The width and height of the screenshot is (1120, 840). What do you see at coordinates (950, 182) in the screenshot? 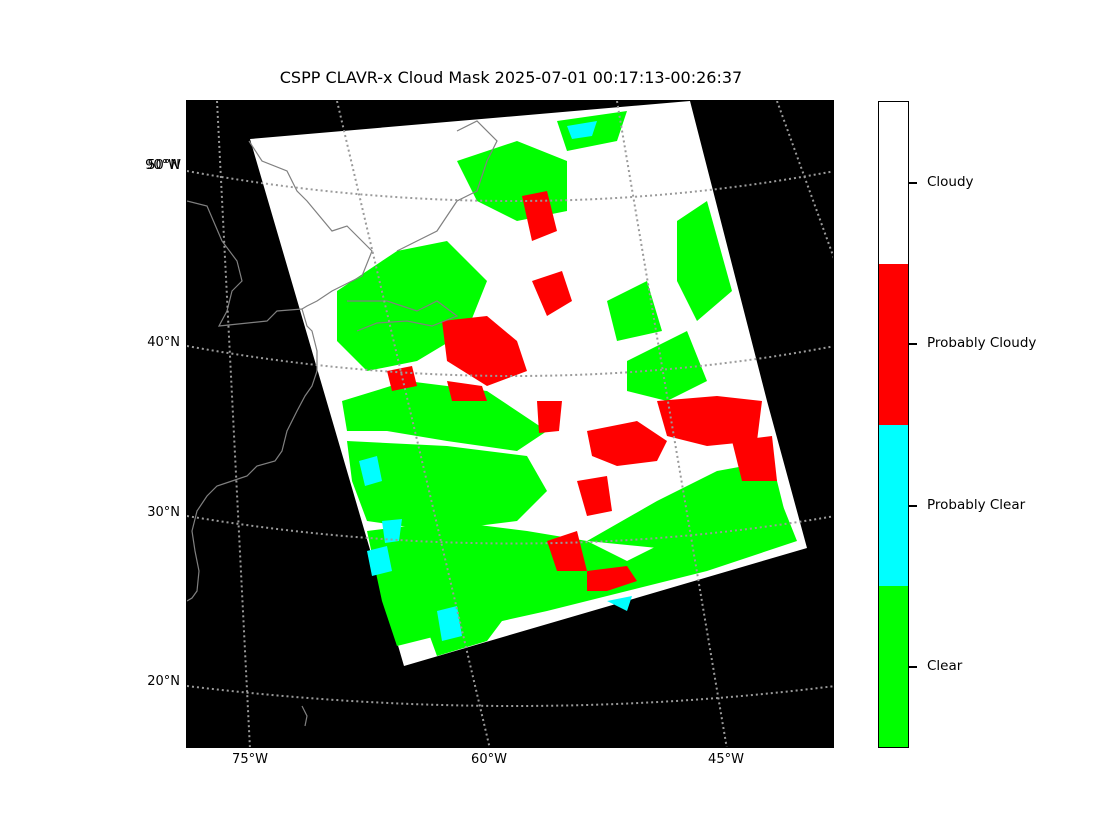
I see `colorbar-label-cloudy: Cloudy` at bounding box center [950, 182].